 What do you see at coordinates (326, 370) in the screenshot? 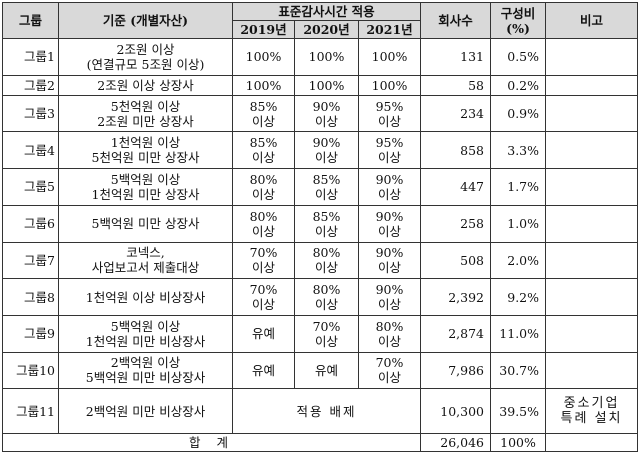
I see `rate-cell-y2020: 유예` at bounding box center [326, 370].